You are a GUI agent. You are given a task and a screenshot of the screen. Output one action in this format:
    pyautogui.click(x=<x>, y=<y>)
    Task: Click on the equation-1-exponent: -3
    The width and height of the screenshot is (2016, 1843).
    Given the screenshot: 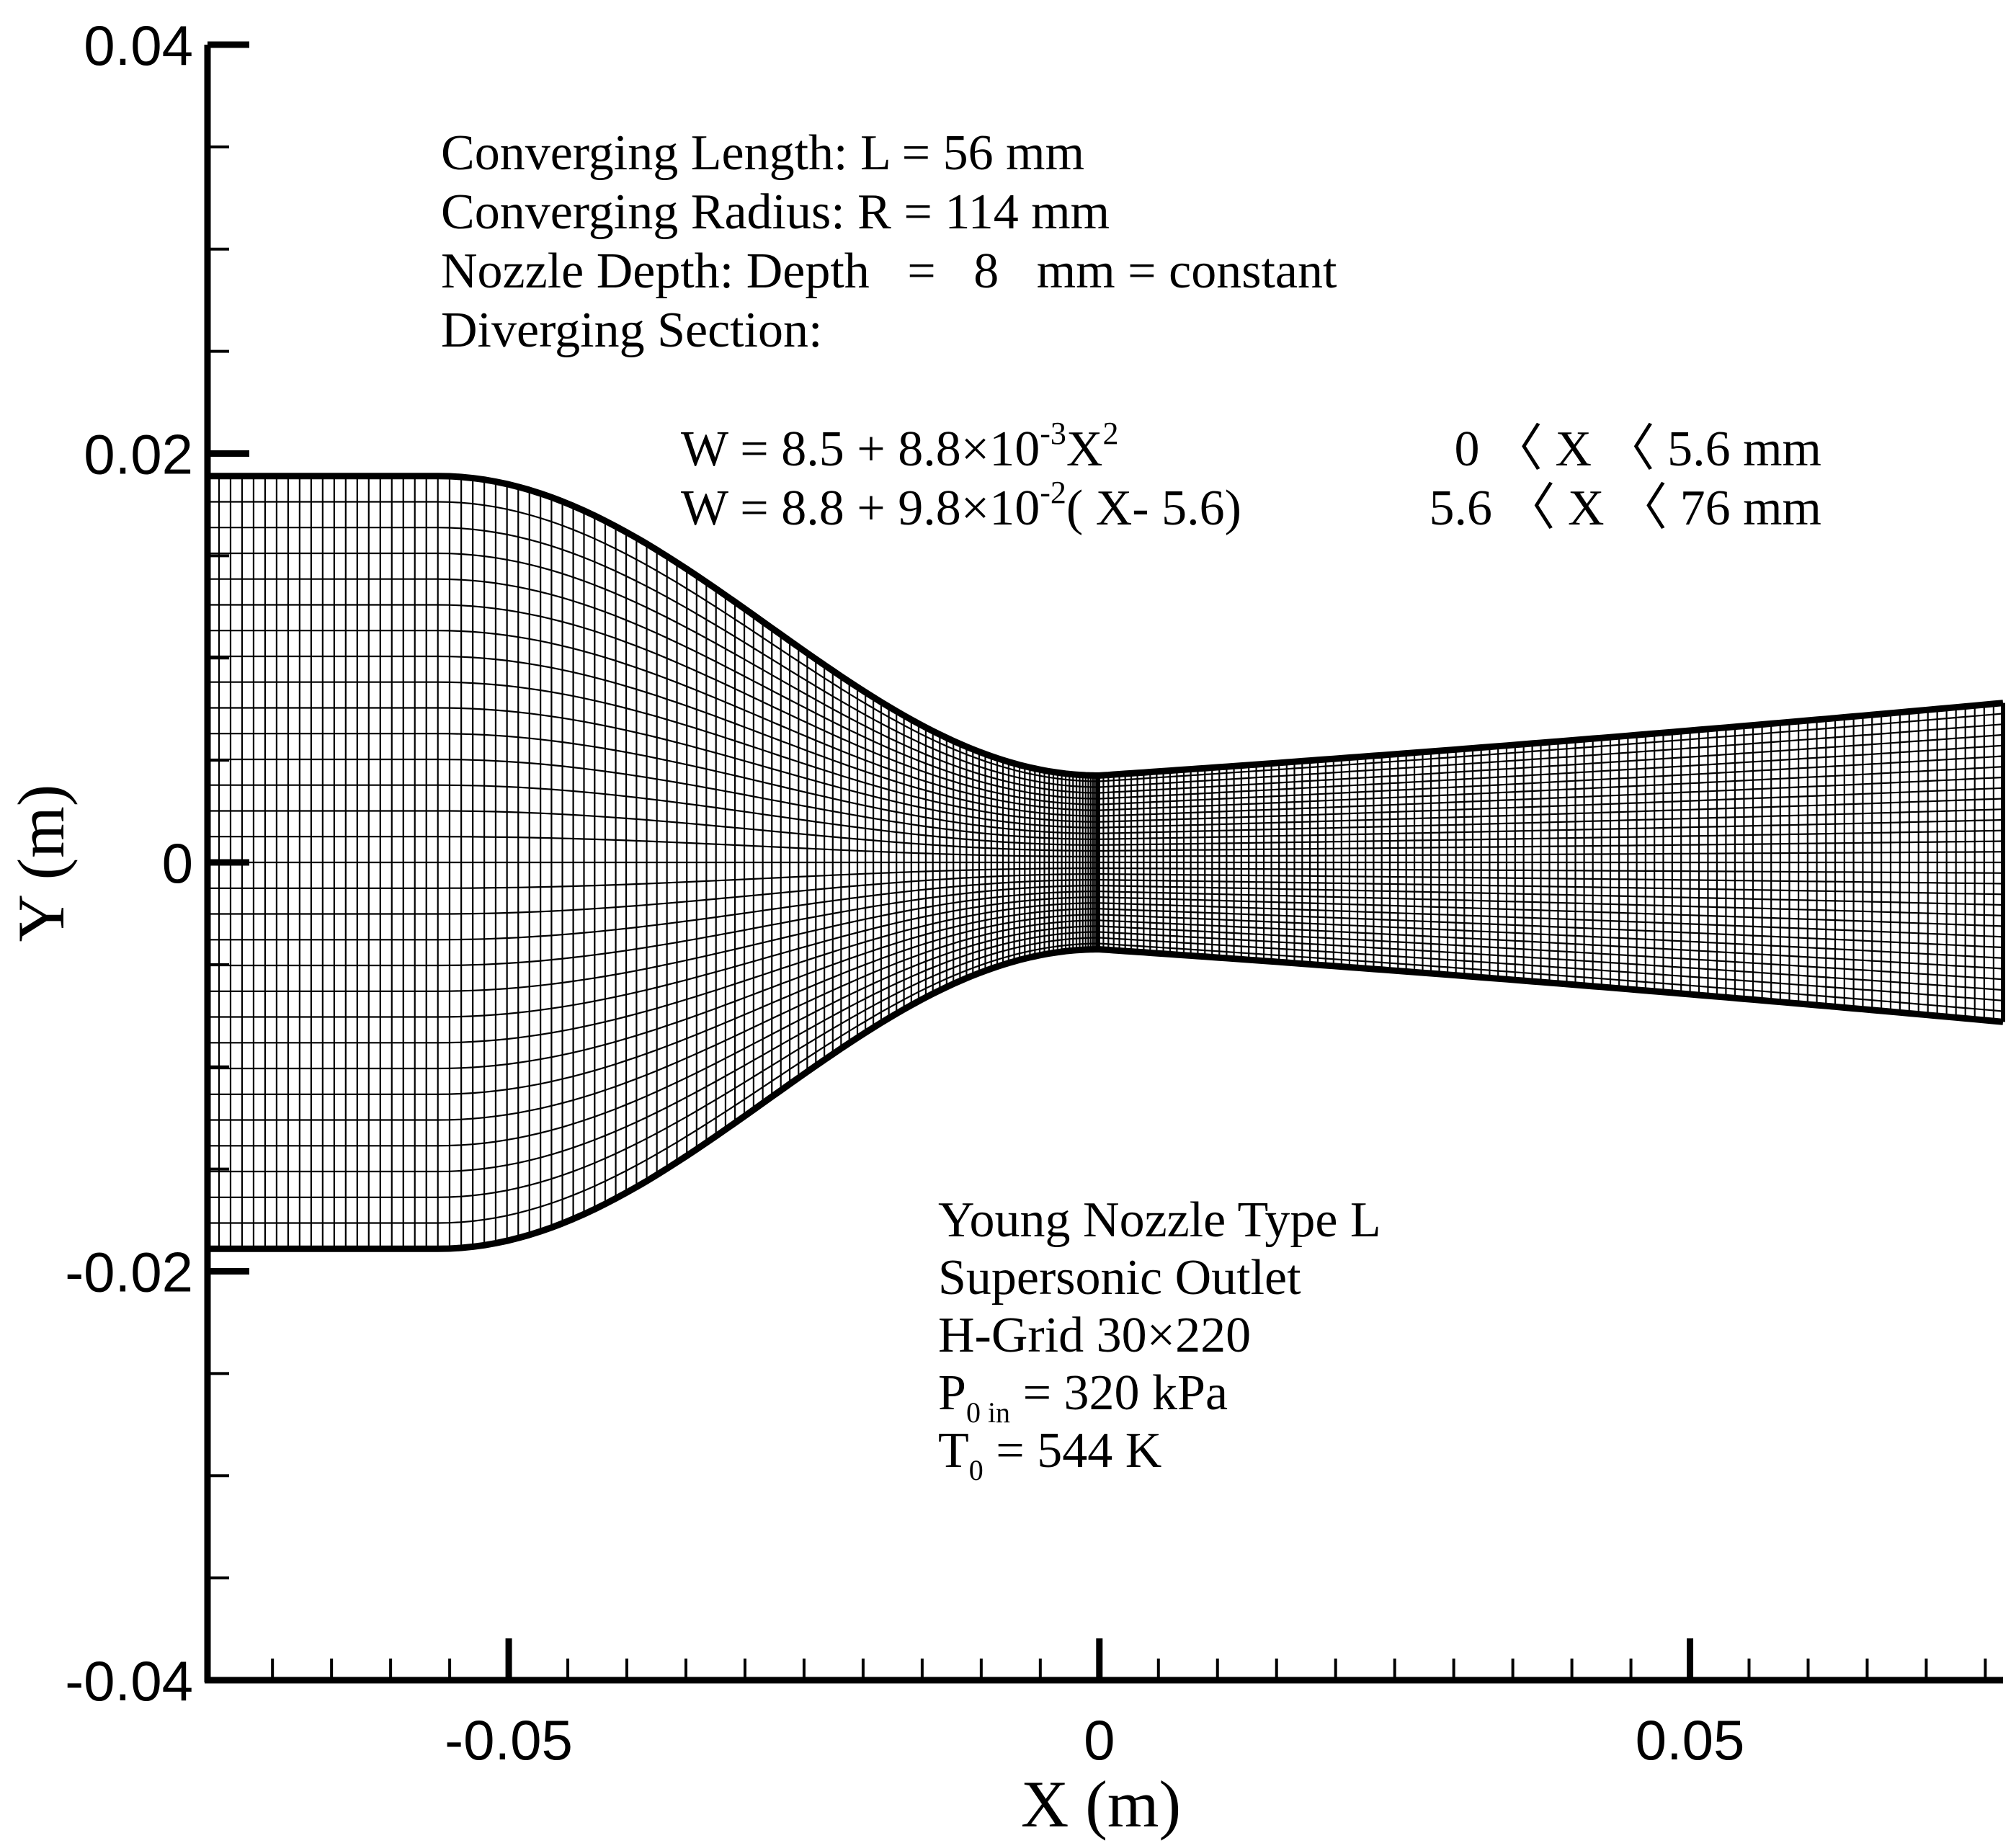 What is the action you would take?
    pyautogui.click(x=1053, y=433)
    